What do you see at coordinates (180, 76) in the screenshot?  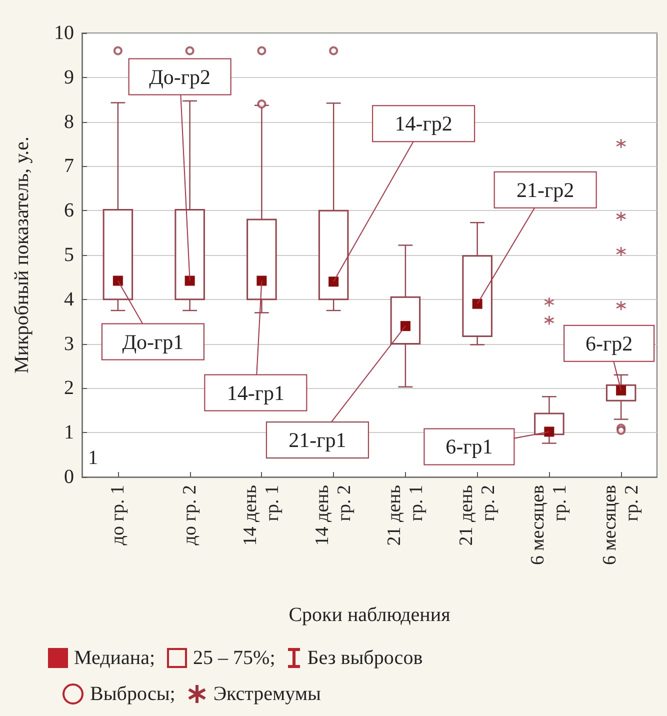 I see `annotation: До-гр2` at bounding box center [180, 76].